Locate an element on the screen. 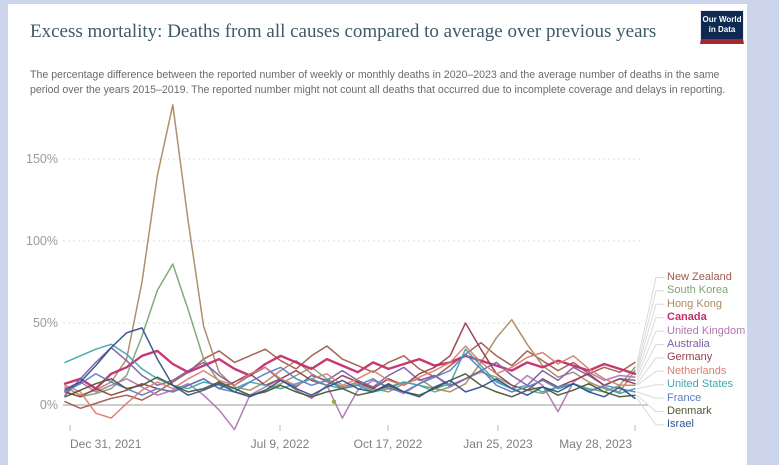  legend-connector-france is located at coordinates (650, 395).